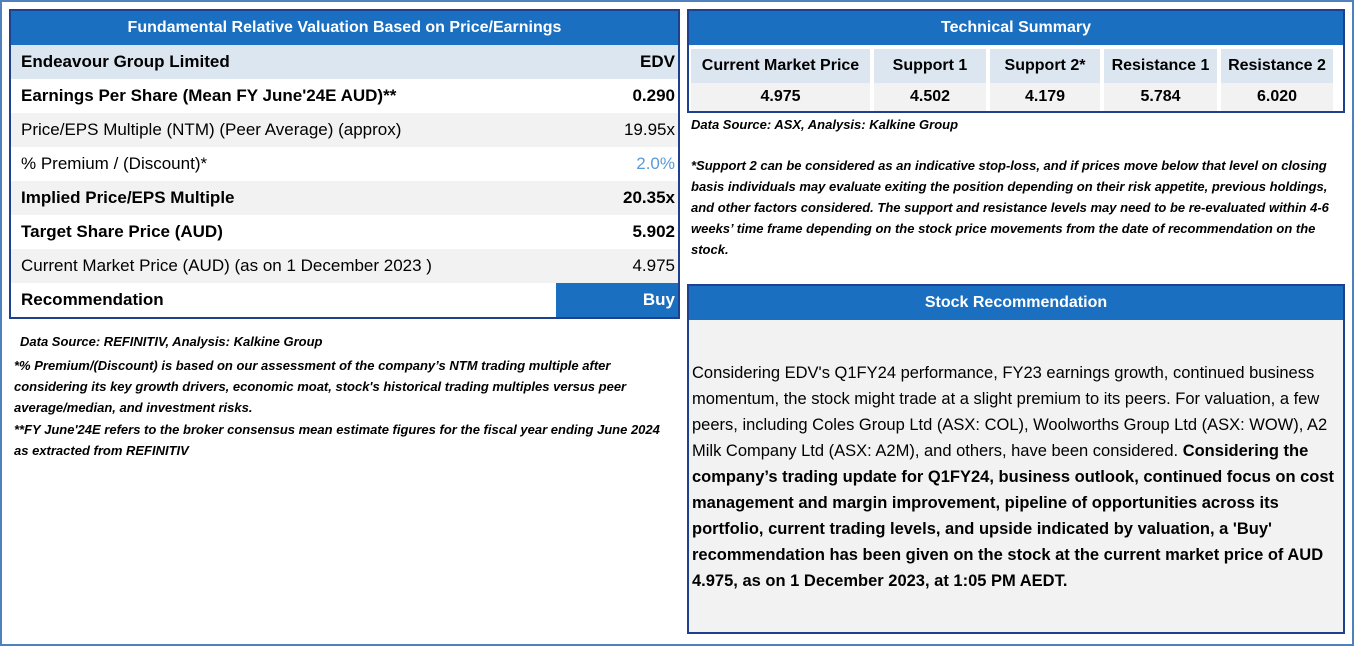 The image size is (1354, 646). Describe the element at coordinates (1277, 66) in the screenshot. I see `tech-header: Resistance 2` at that location.